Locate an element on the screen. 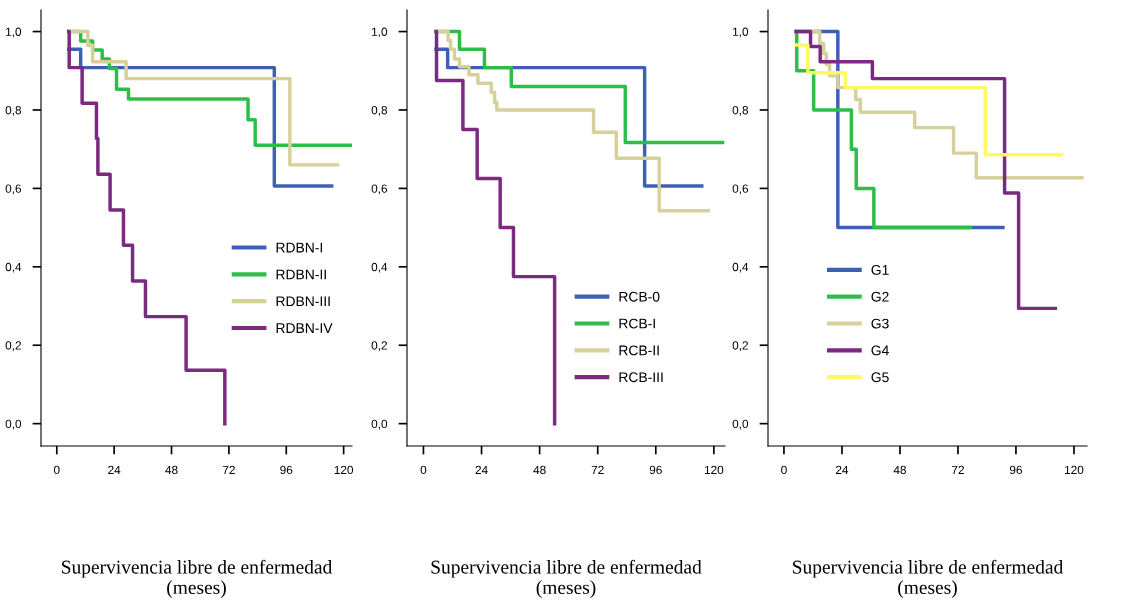 Image resolution: width=1130 pixels, height=613 pixels. legend-label: RDBN-IV is located at coordinates (304, 328).